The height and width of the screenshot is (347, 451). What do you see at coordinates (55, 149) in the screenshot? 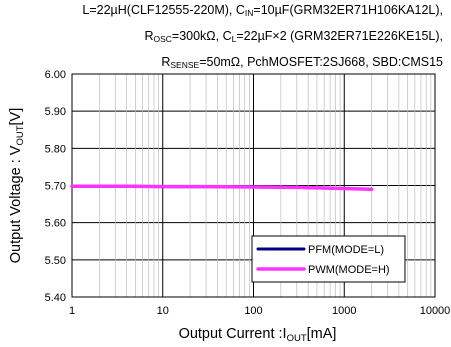
I see `y-tick-label: 5.80` at bounding box center [55, 149].